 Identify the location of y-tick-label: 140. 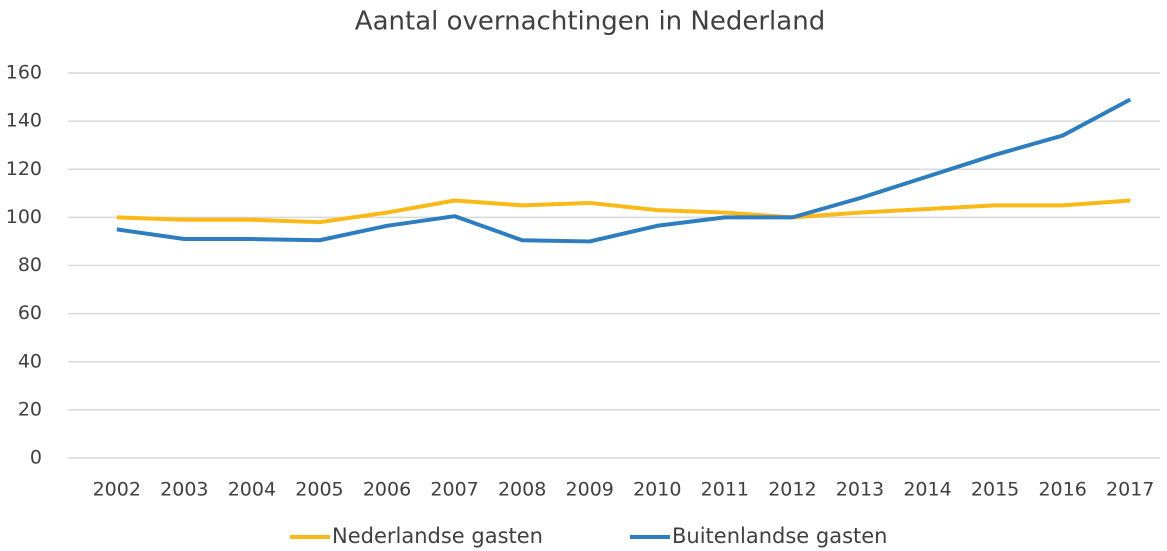
(24, 121).